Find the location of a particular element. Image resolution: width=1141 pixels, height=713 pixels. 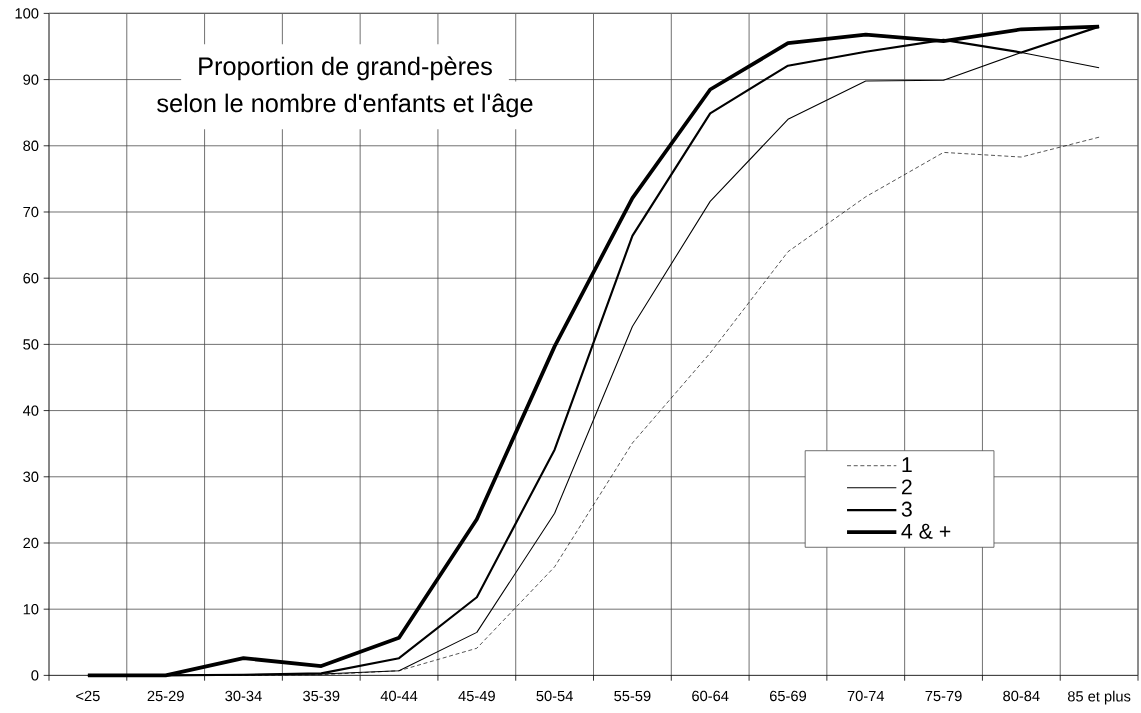

legend-label: 4 & + is located at coordinates (926, 531).